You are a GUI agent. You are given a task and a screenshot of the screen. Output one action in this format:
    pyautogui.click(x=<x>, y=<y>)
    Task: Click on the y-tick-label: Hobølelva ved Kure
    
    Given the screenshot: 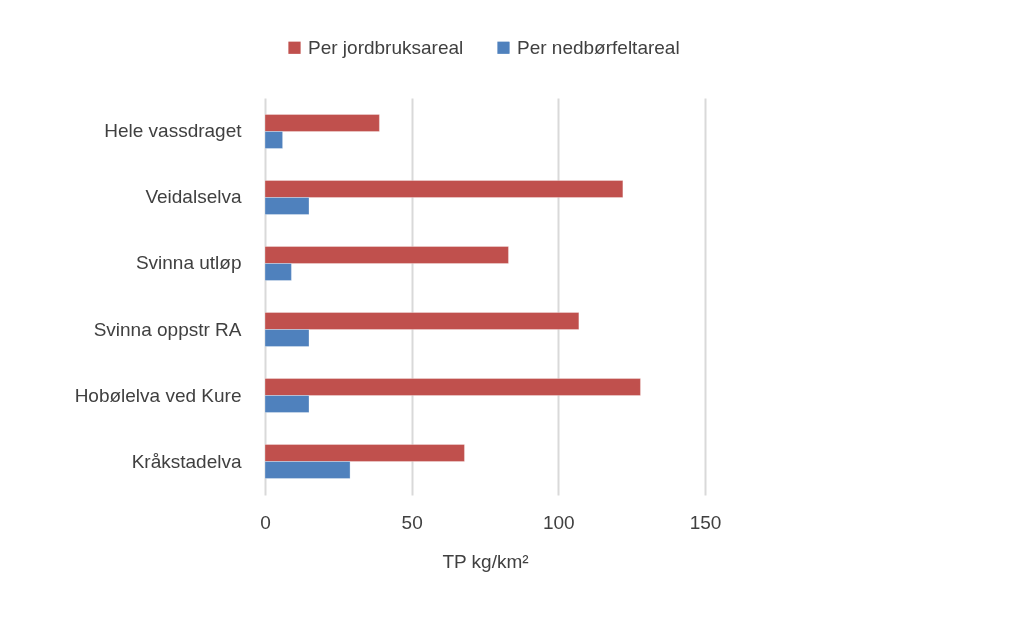 What is the action you would take?
    pyautogui.click(x=158, y=395)
    